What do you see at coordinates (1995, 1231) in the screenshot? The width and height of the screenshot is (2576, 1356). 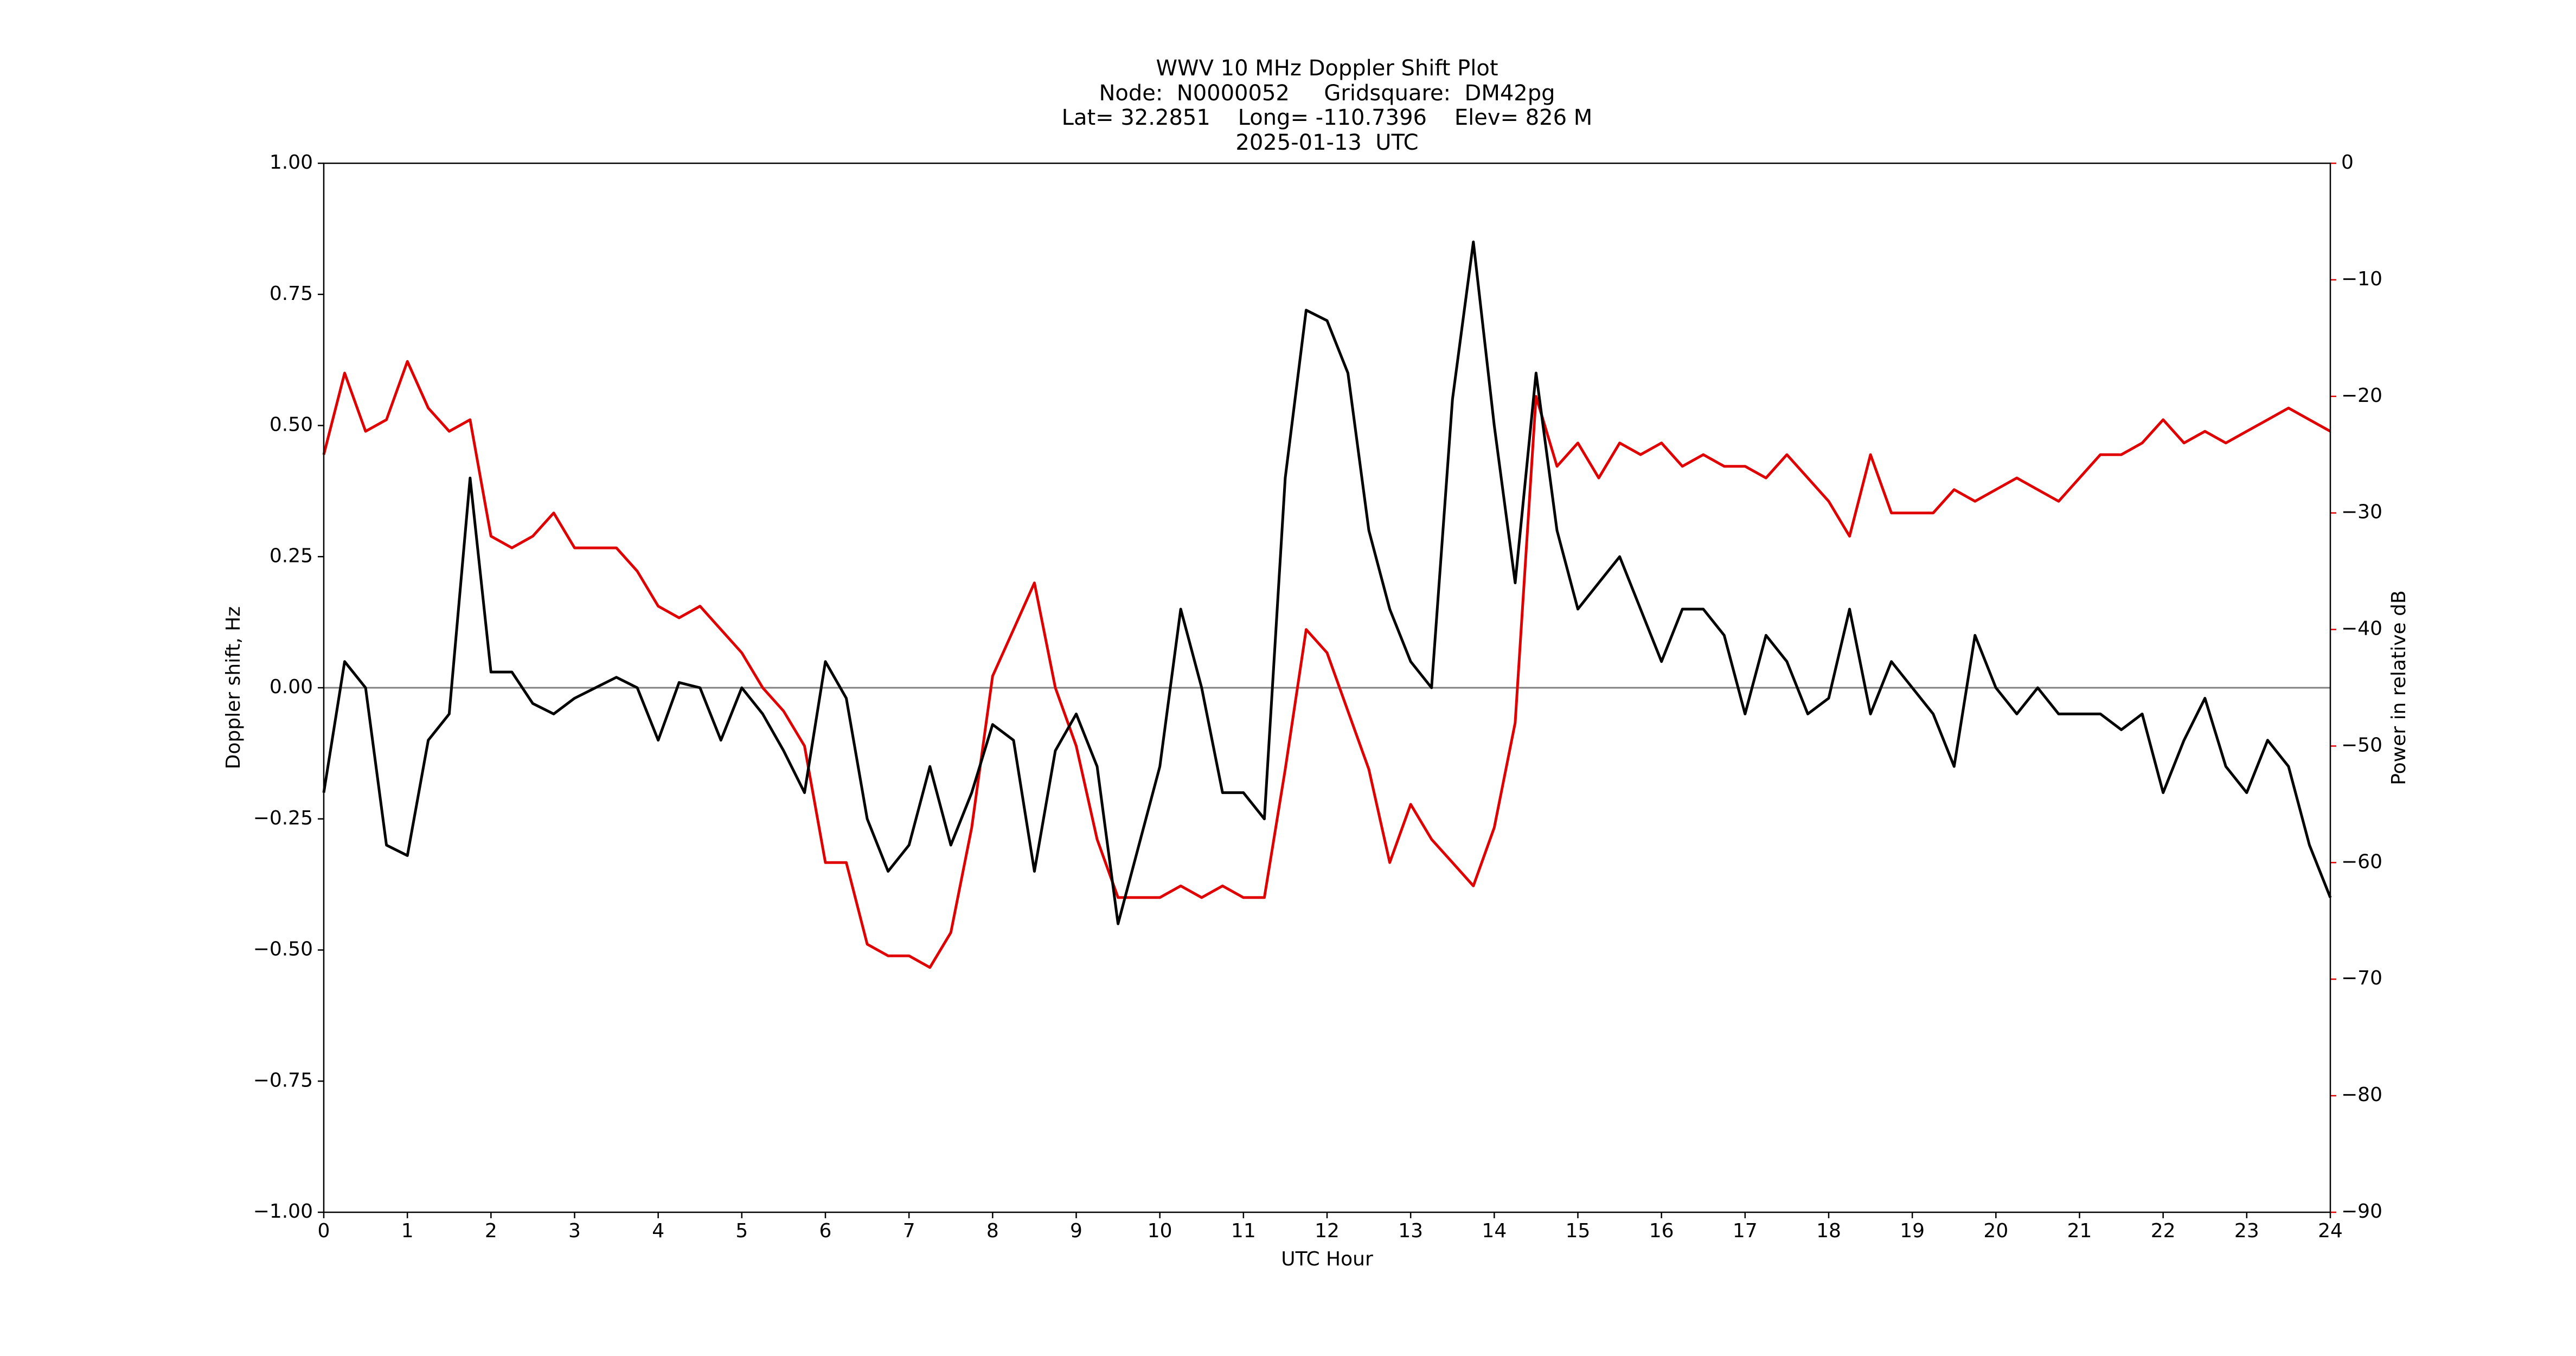 I see `x-tick-label: 20` at bounding box center [1995, 1231].